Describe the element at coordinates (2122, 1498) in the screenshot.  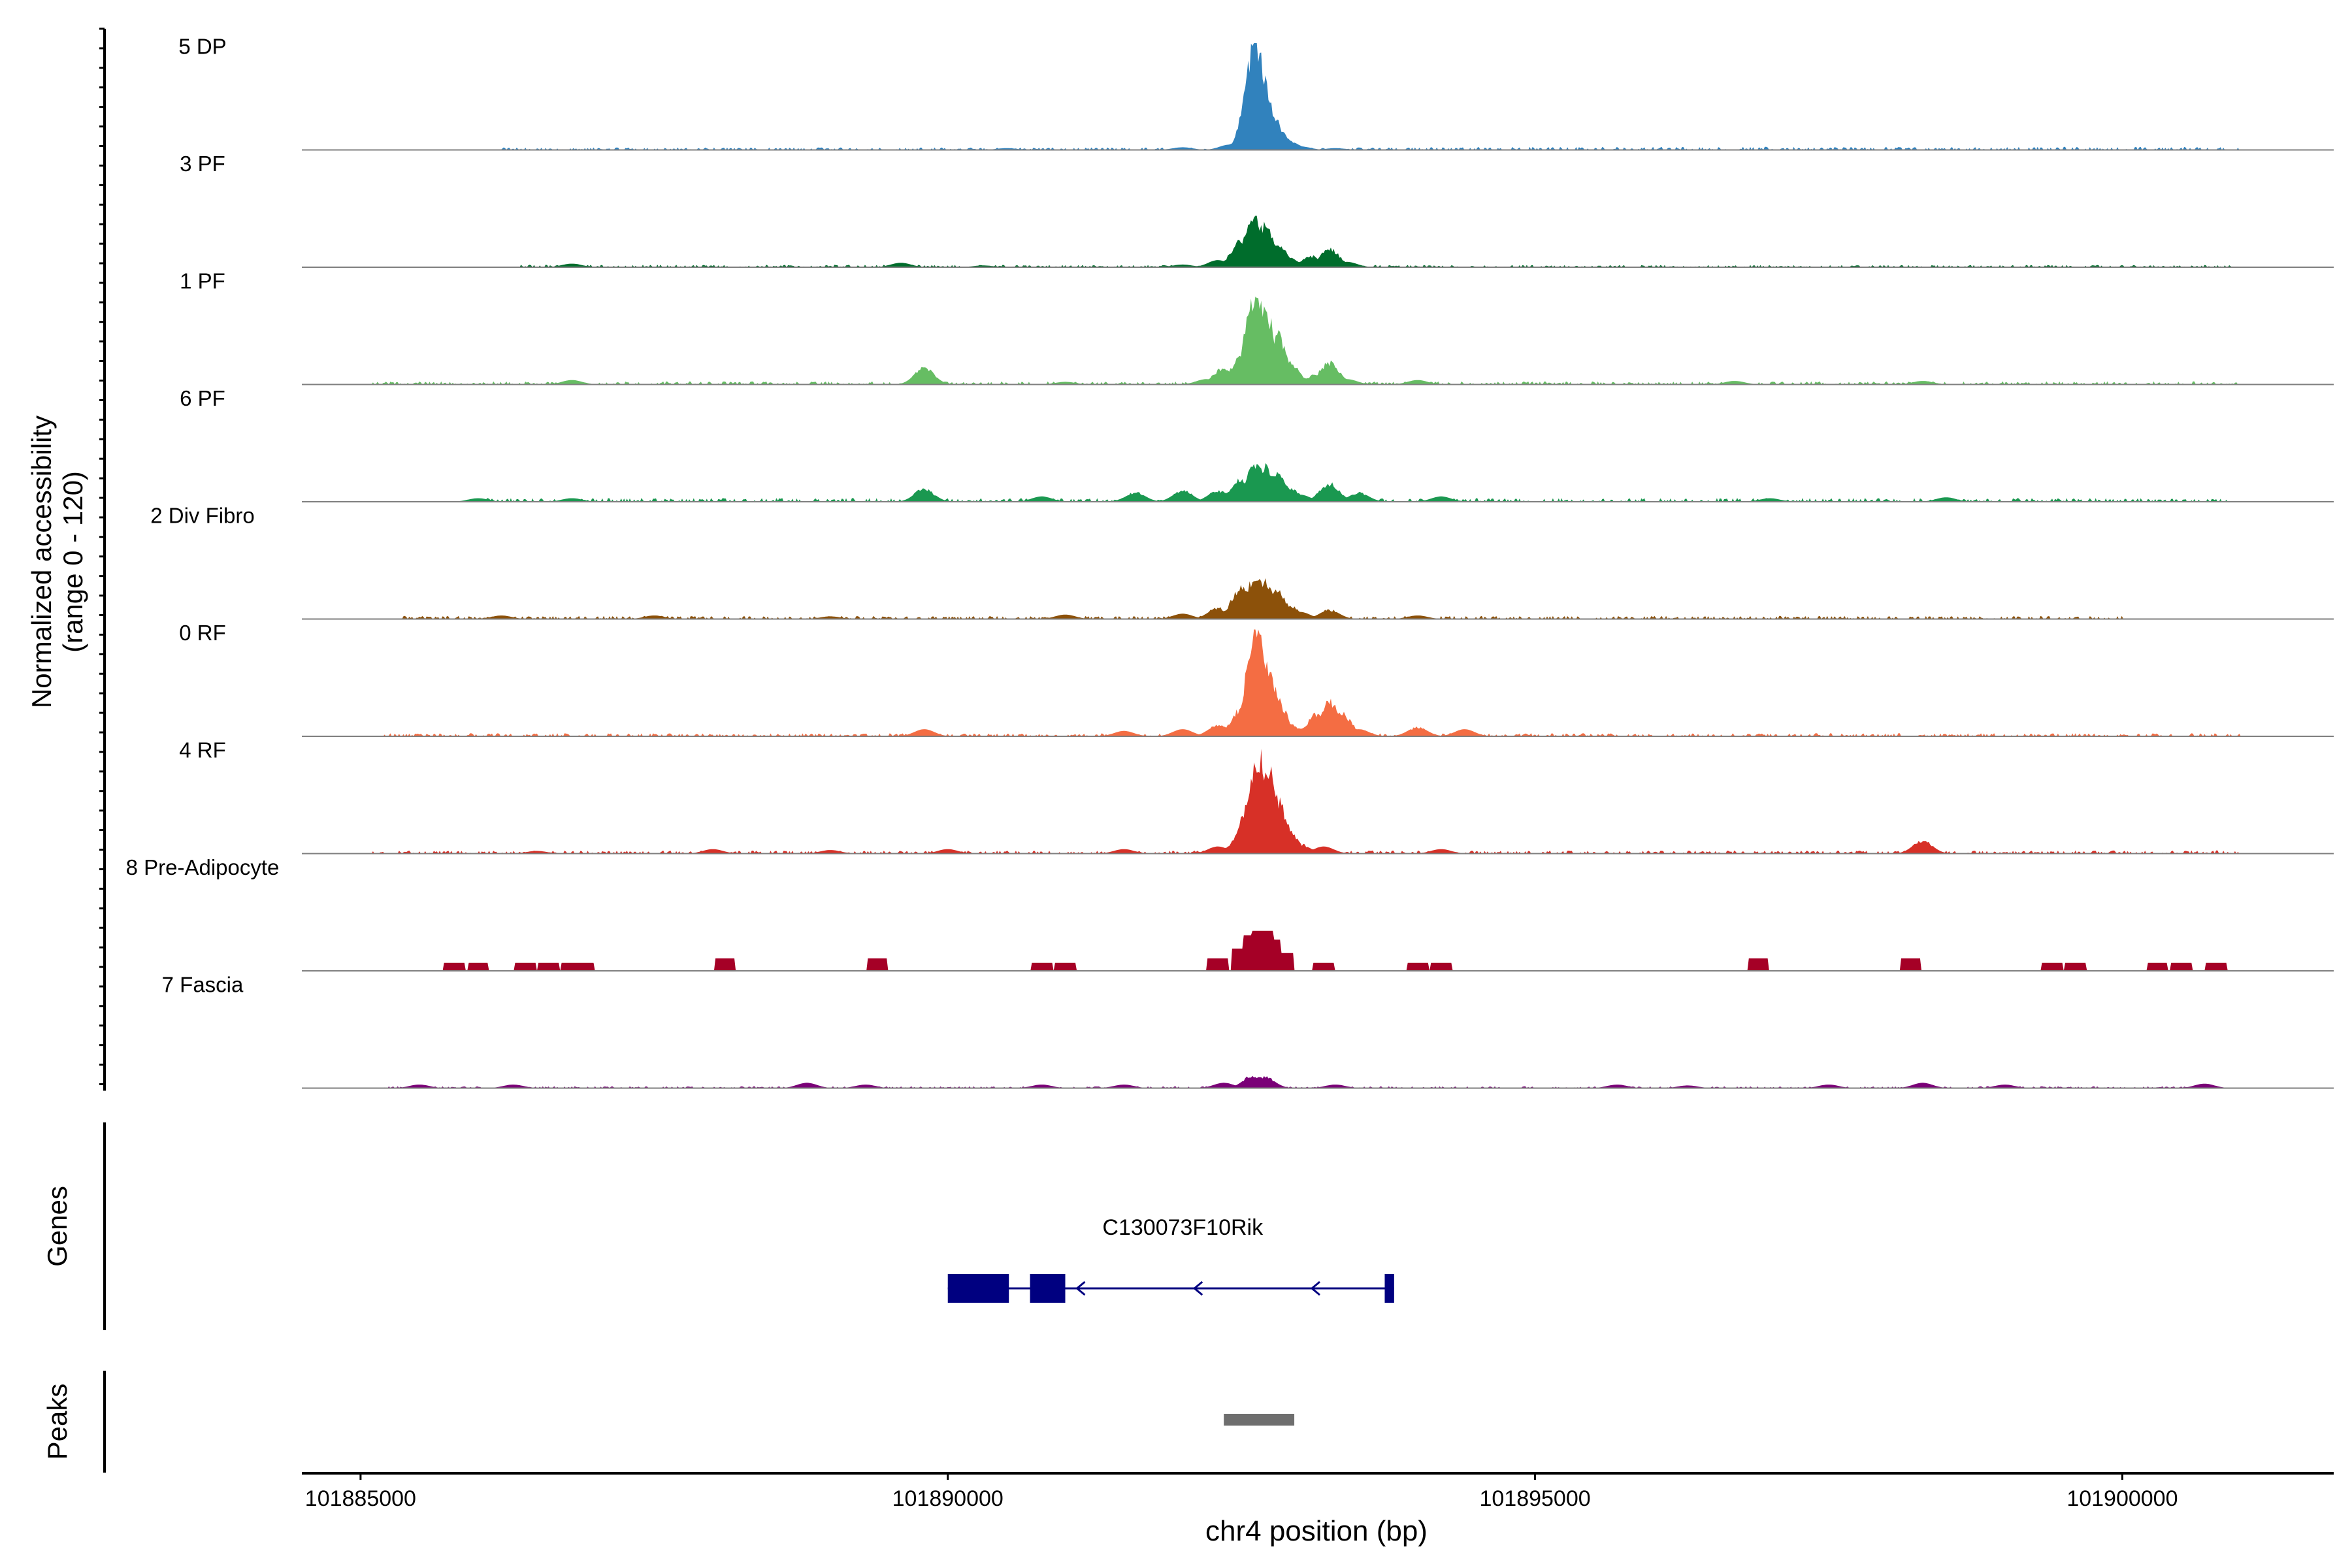
I see `x-tick-label: 101900000` at that location.